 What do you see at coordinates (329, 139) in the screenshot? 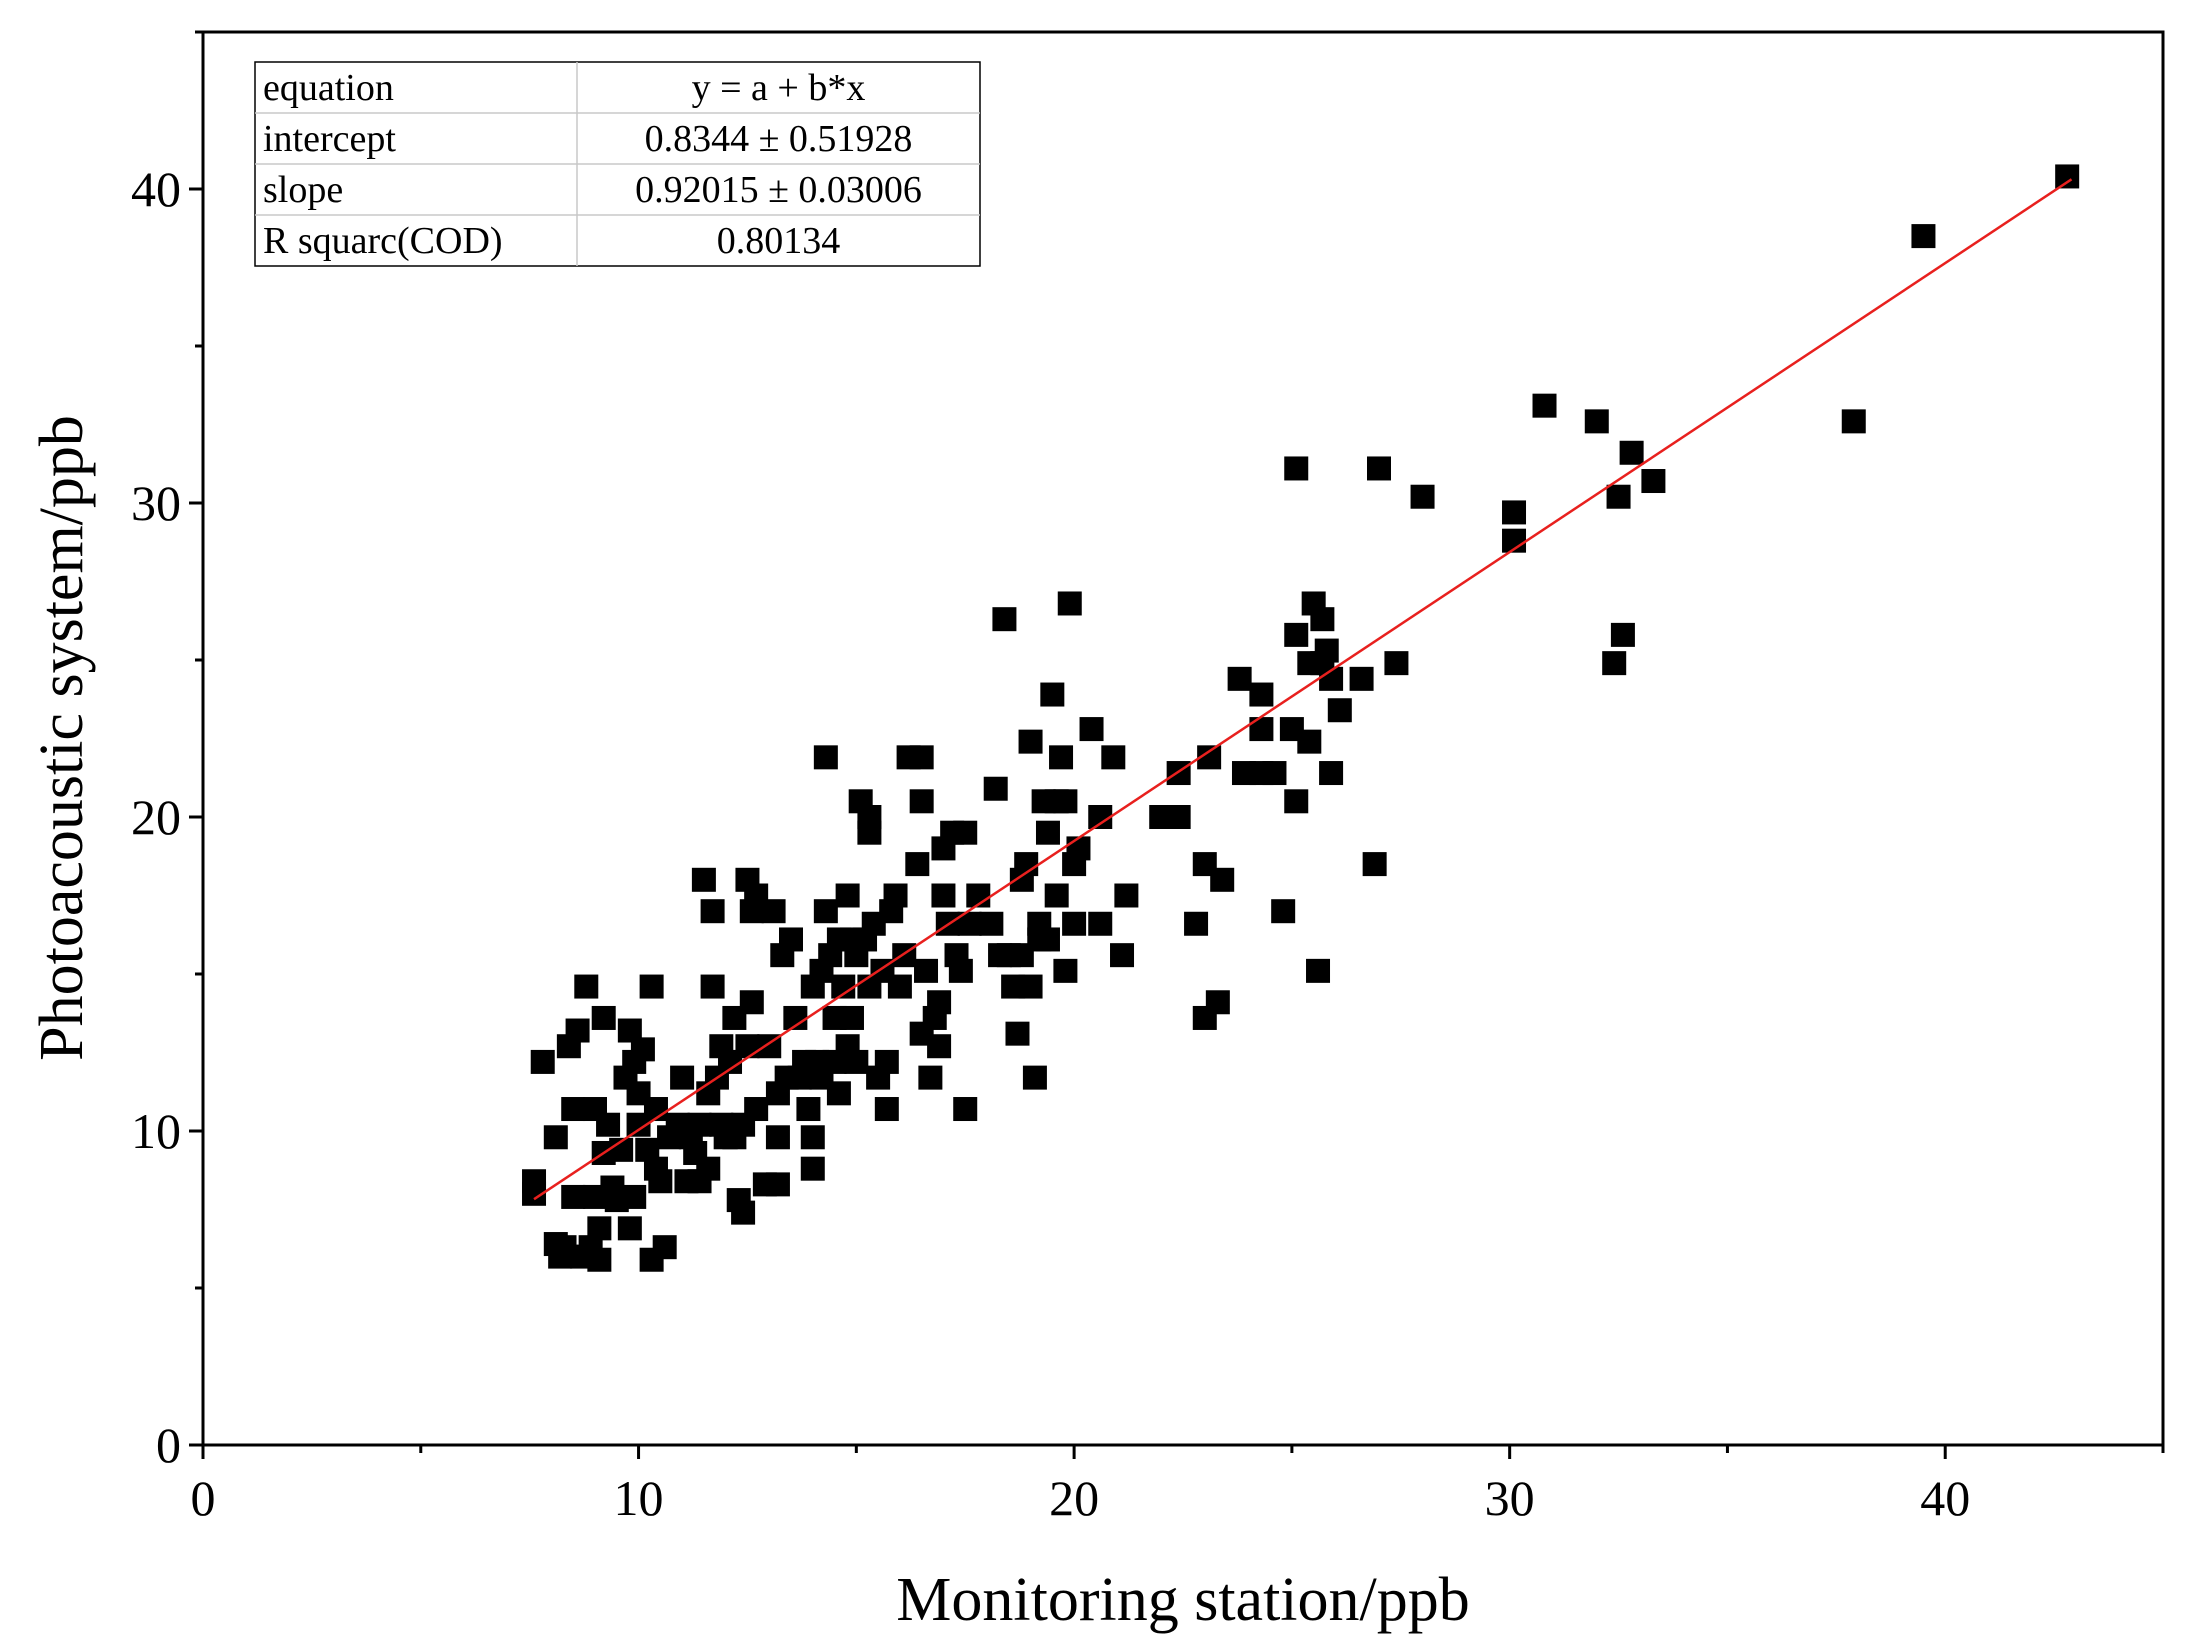
I see `fit-table-label: intercept` at bounding box center [329, 139].